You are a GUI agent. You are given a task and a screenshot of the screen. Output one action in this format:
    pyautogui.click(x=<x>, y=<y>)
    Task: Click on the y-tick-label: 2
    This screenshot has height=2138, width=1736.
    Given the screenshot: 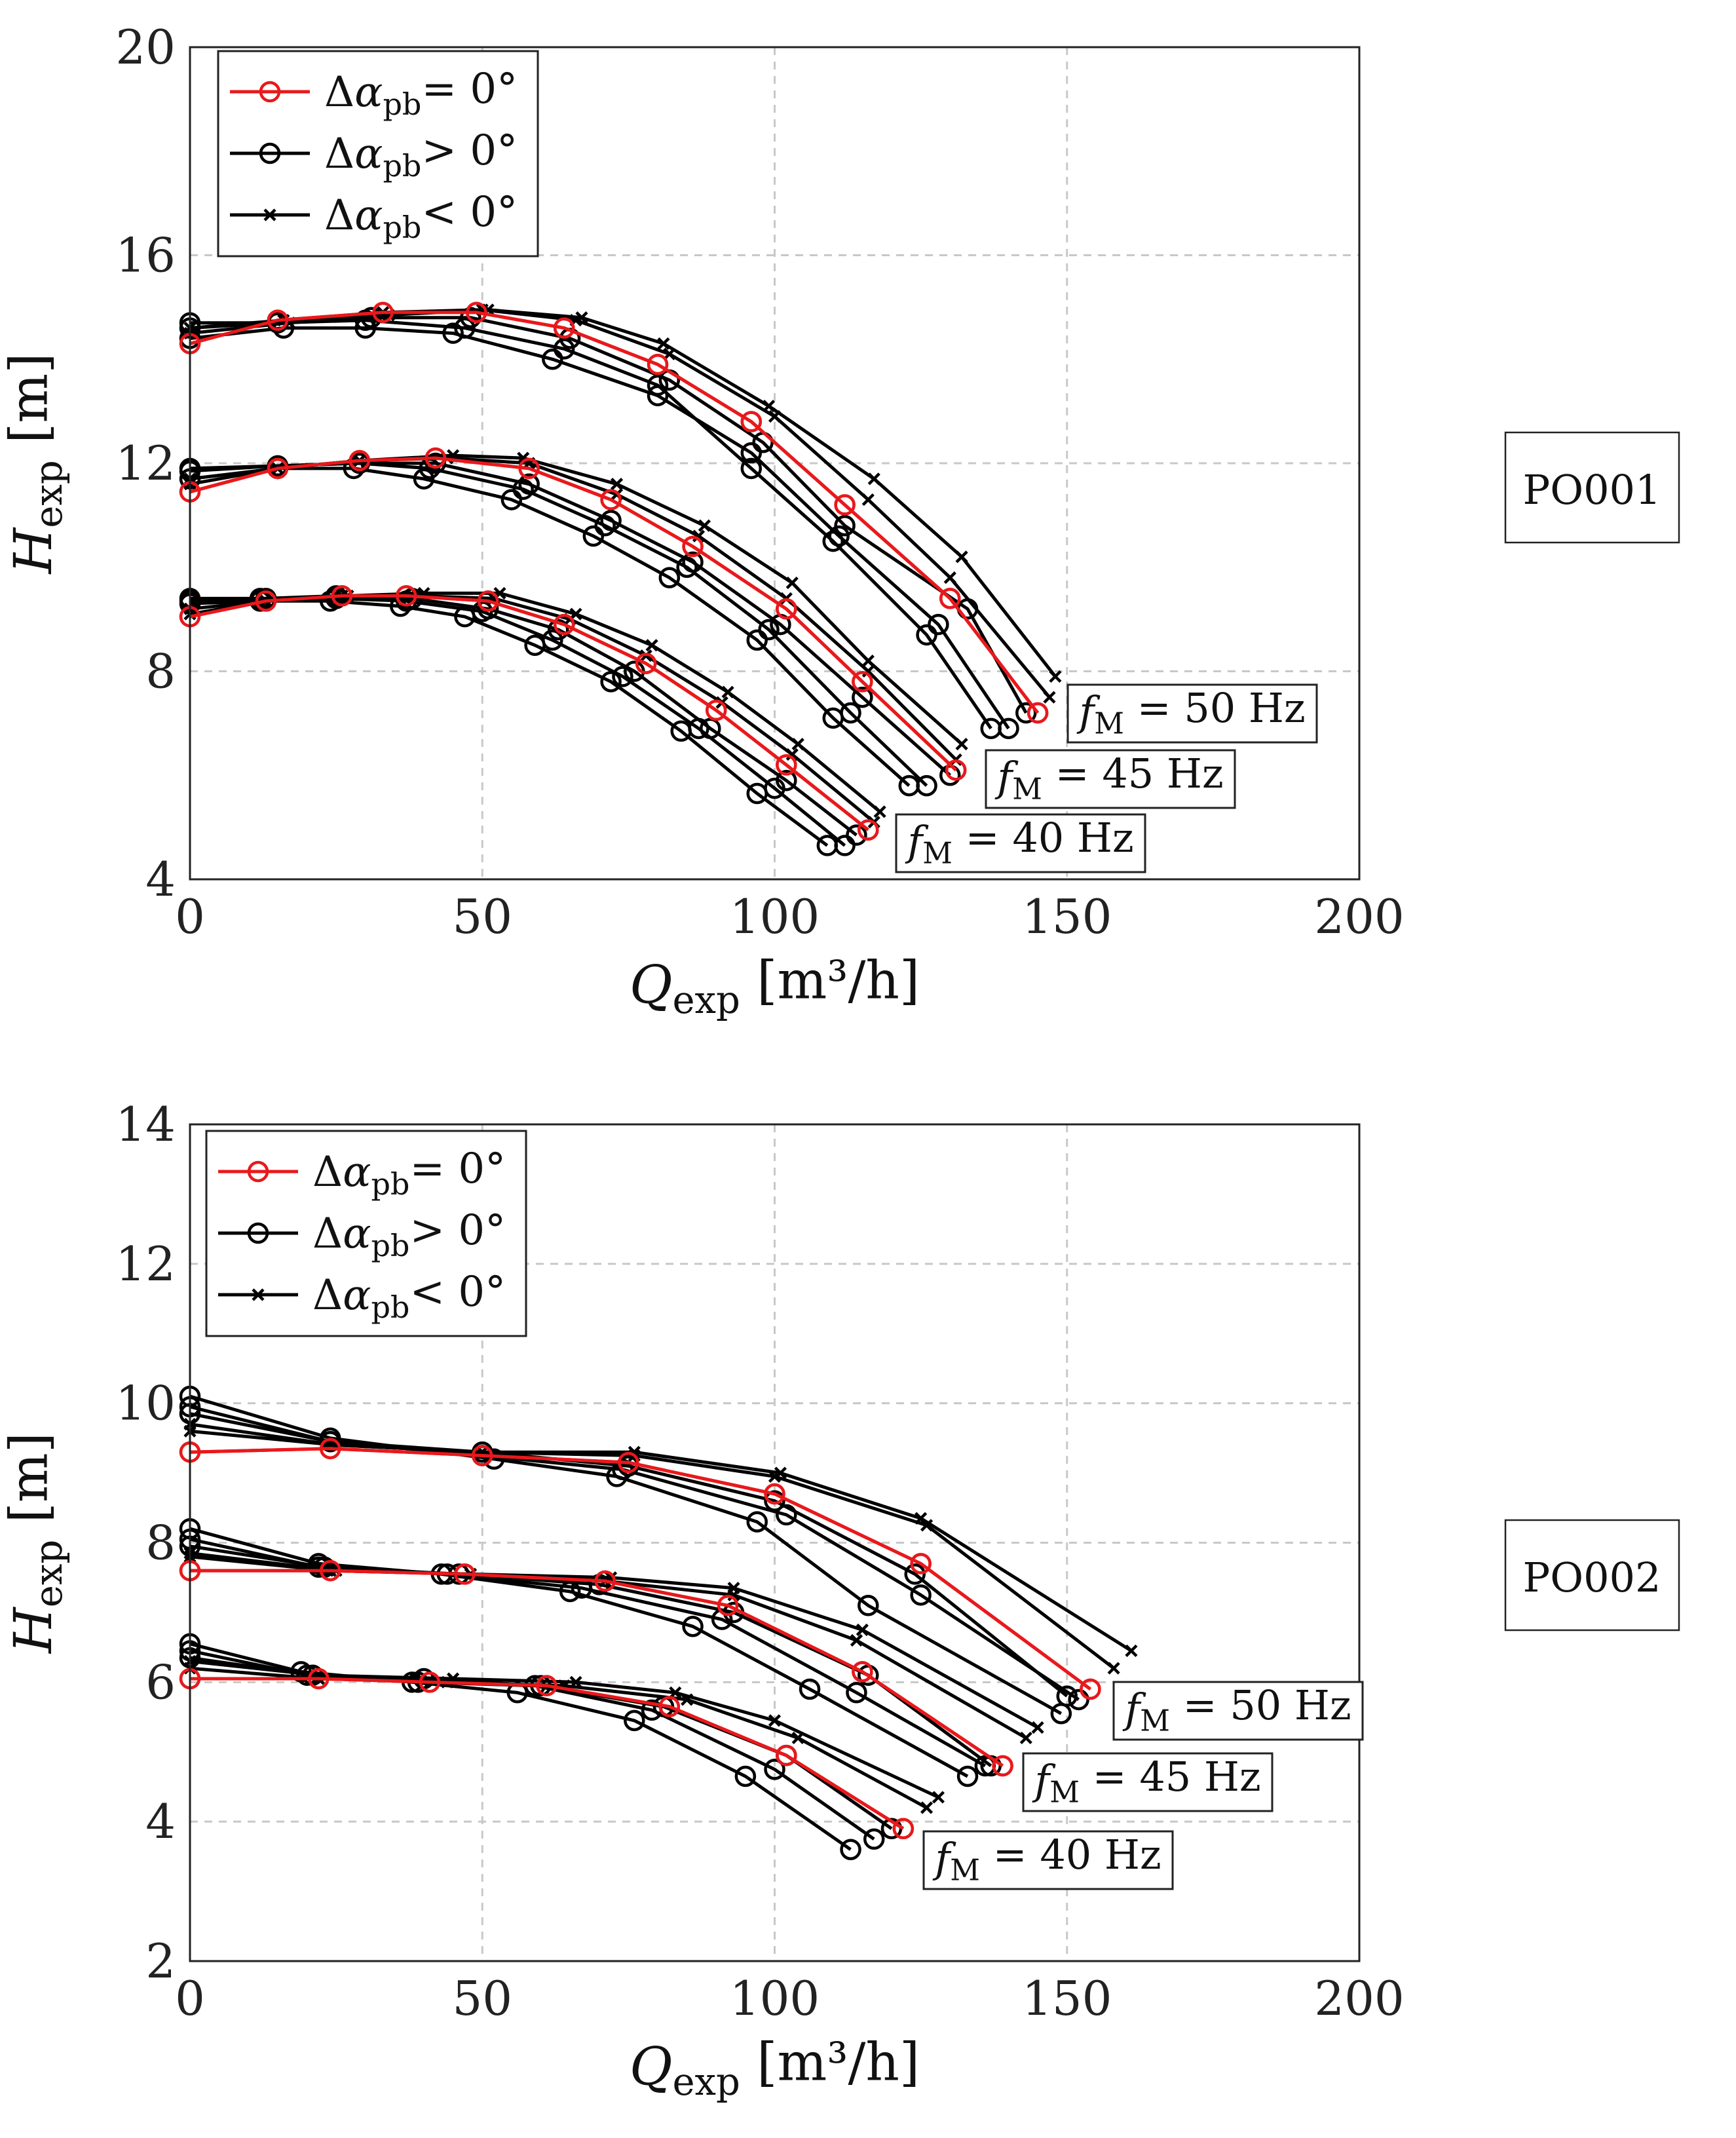 What is the action you would take?
    pyautogui.click(x=160, y=1961)
    